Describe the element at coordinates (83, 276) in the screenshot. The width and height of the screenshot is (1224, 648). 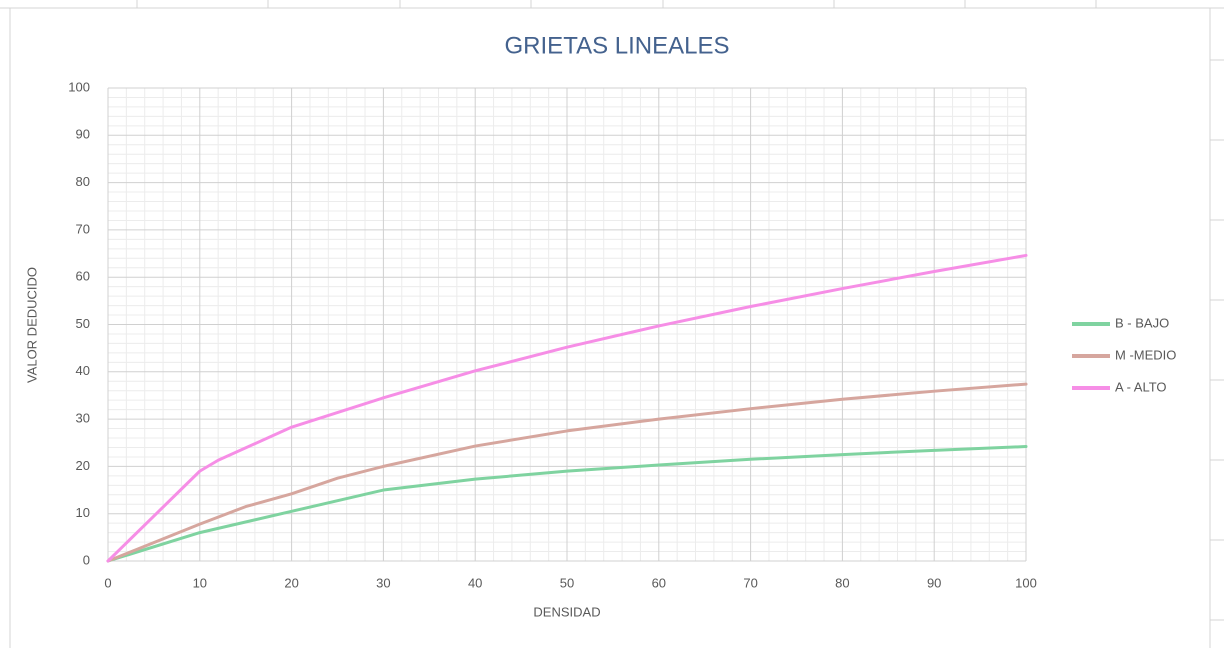
I see `y-tick-label: 60` at that location.